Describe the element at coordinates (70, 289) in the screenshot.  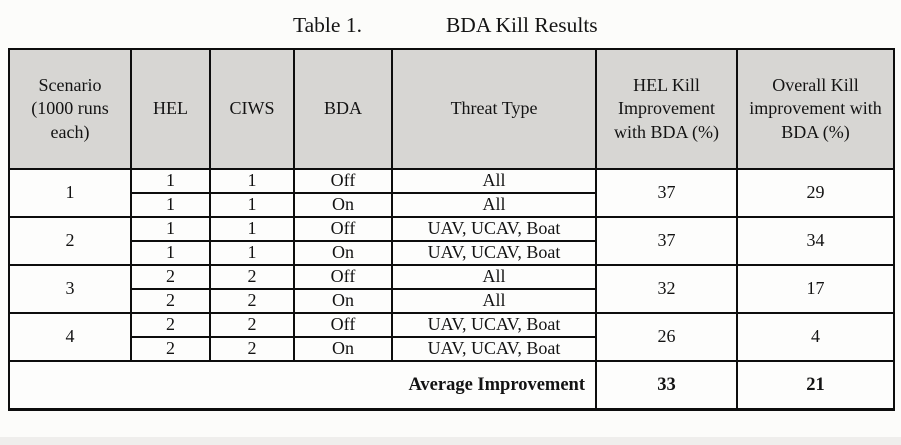
I see `scenario-number-cell: 3` at that location.